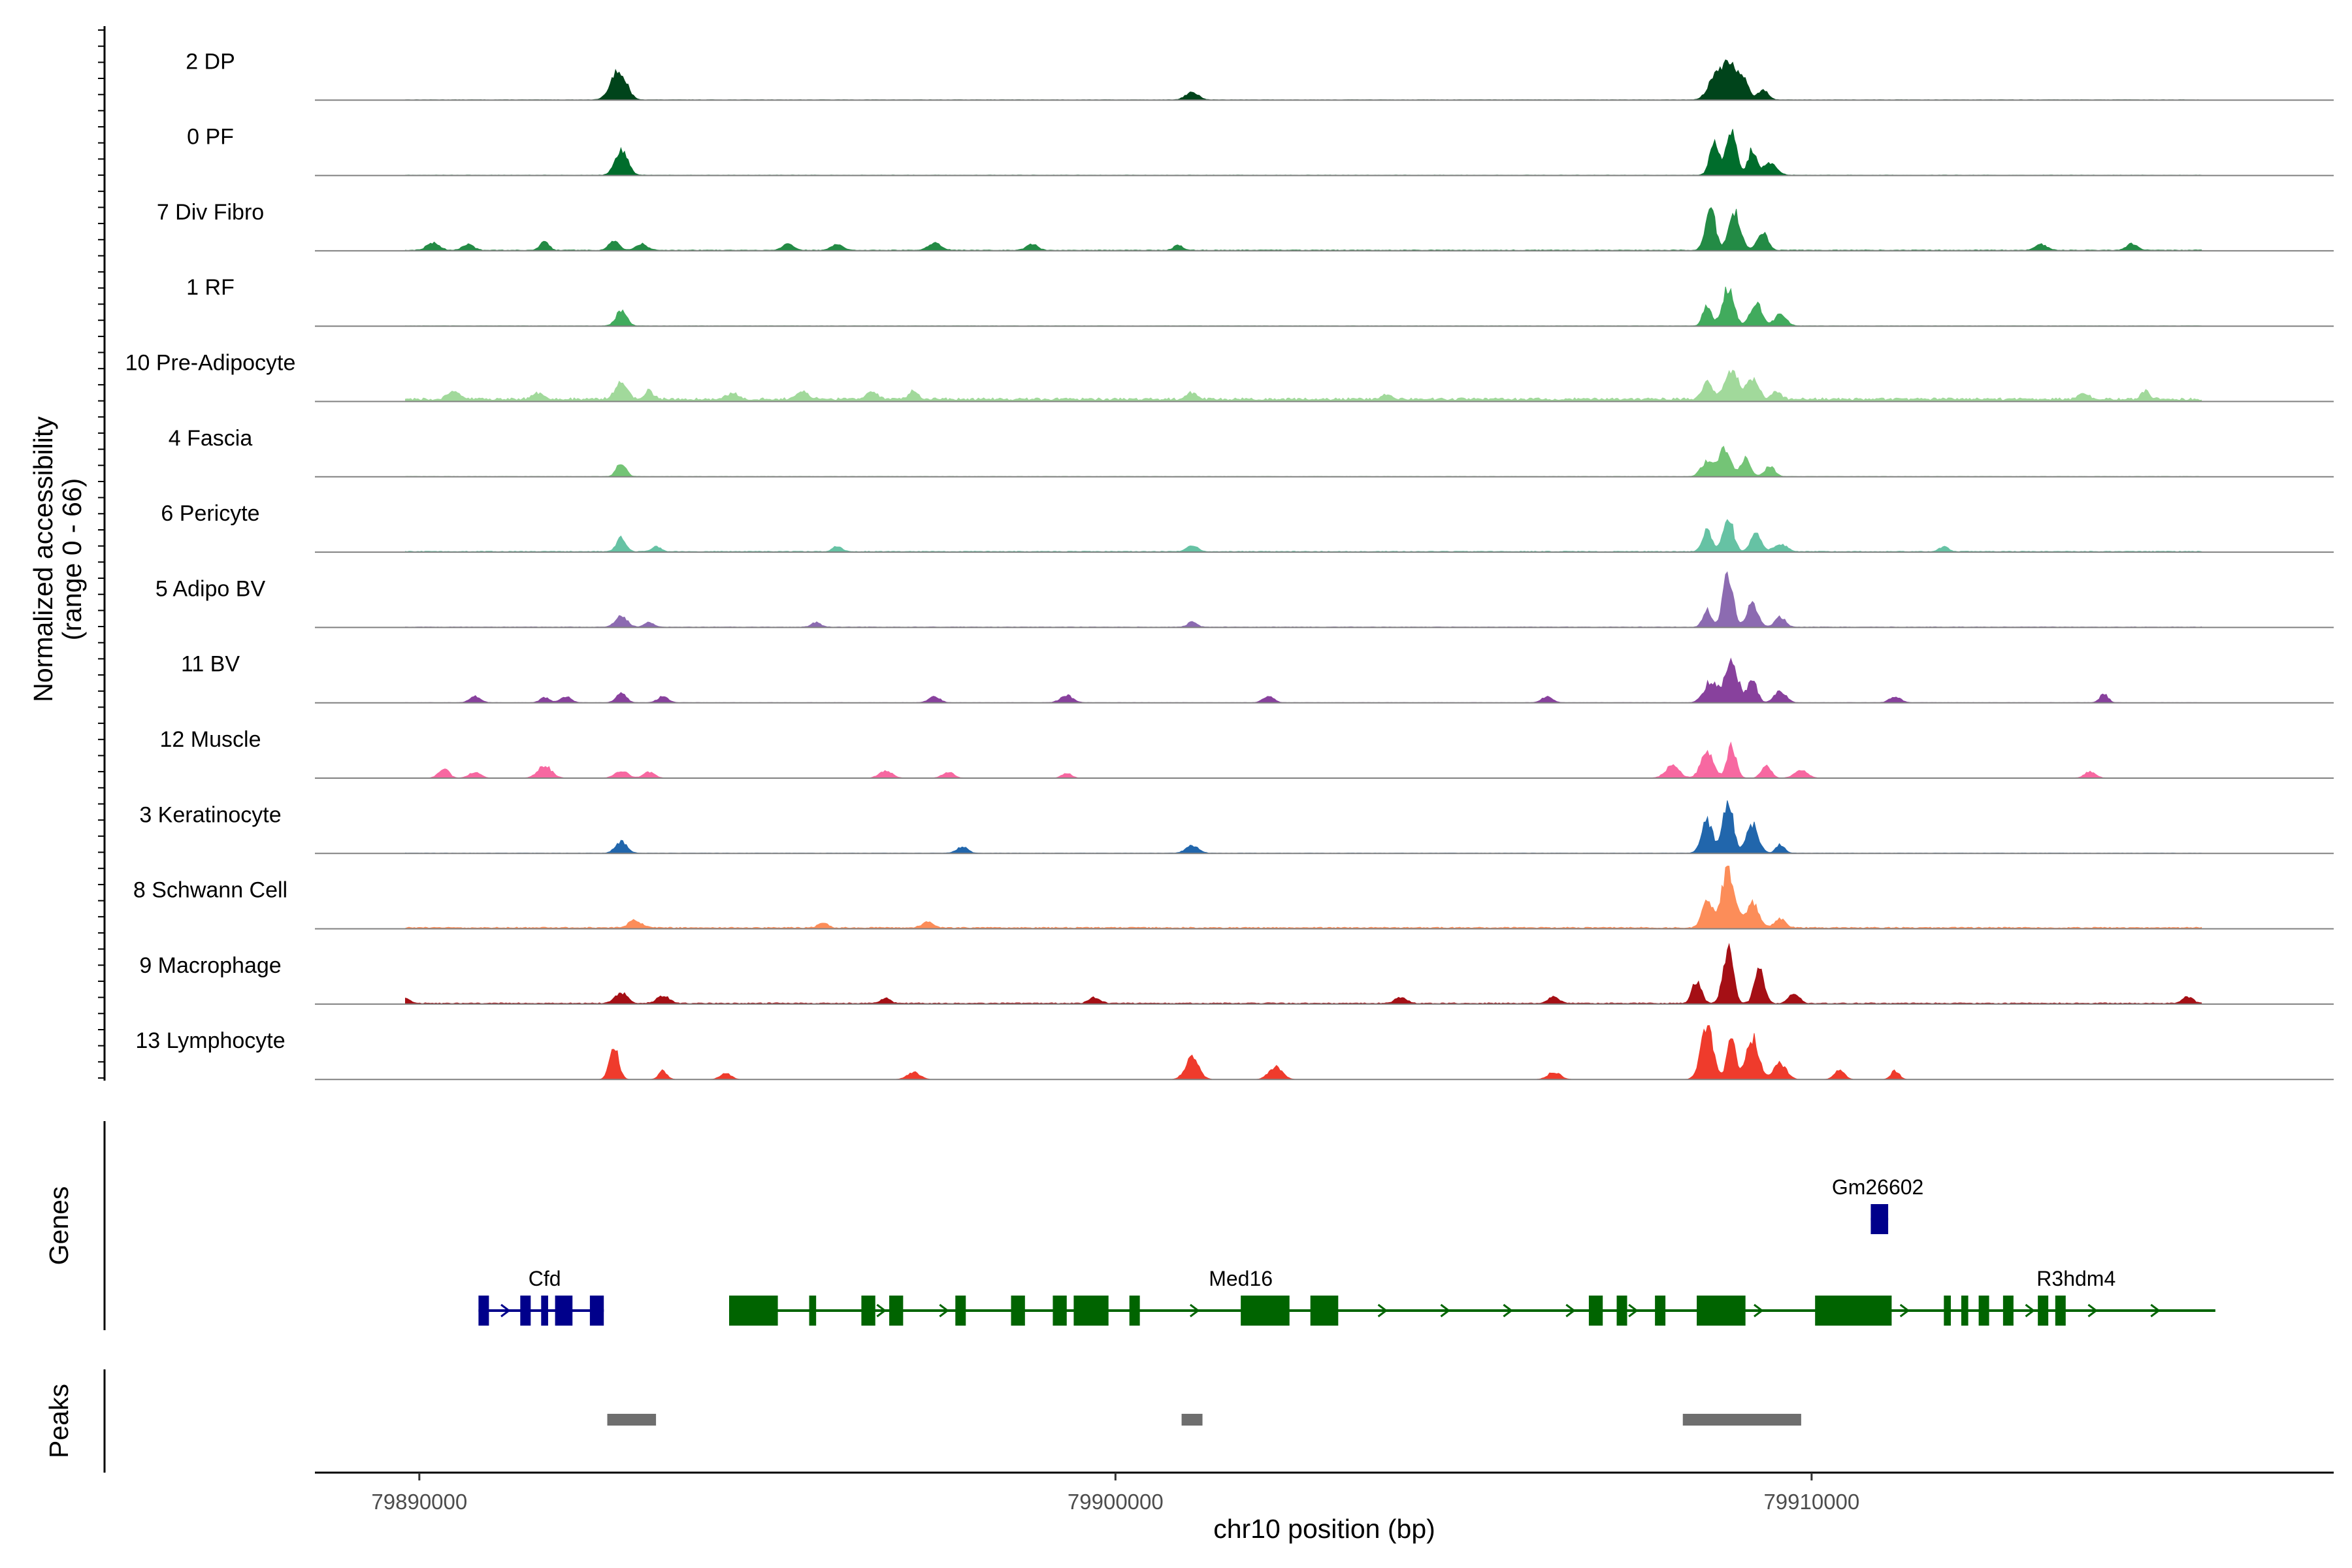 Image resolution: width=2352 pixels, height=1568 pixels. Describe the element at coordinates (1324, 1529) in the screenshot. I see `x-axis-label: chr10 position (bp)` at that location.